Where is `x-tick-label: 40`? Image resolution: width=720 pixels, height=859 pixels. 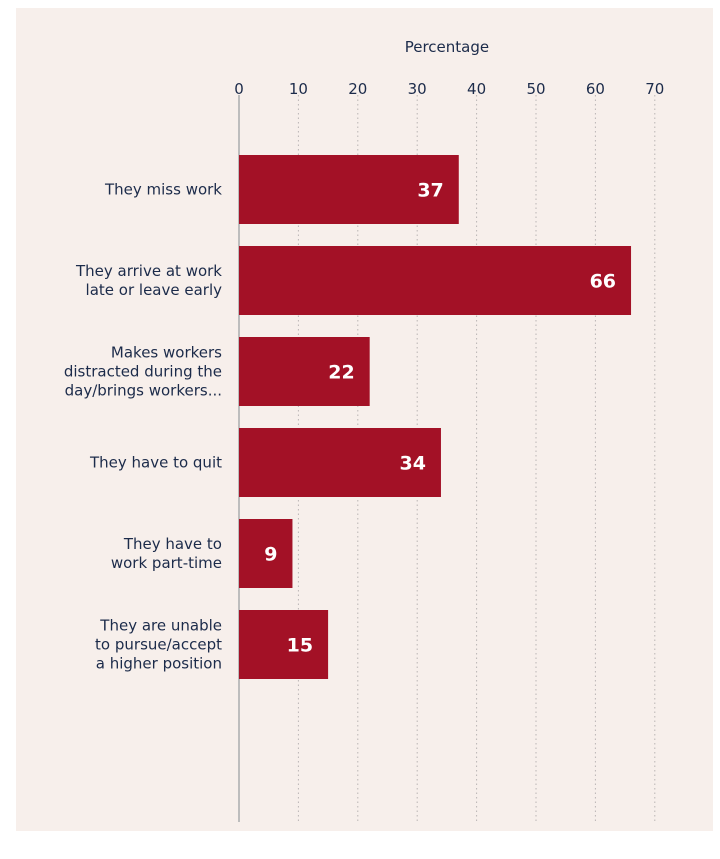 x-tick-label: 40 is located at coordinates (476, 89).